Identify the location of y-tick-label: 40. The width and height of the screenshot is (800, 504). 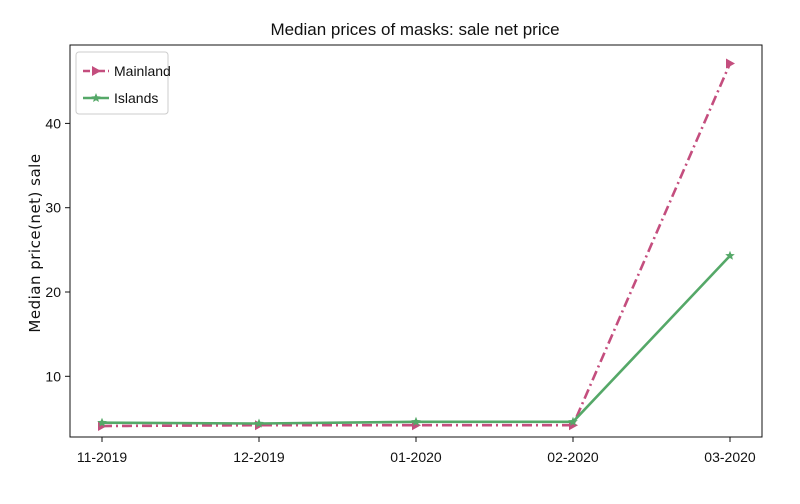
(53, 123).